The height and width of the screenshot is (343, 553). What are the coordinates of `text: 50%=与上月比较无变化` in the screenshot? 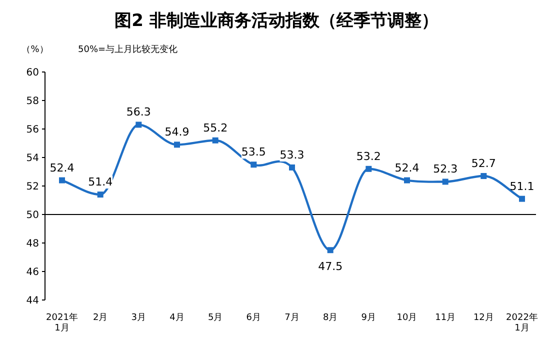 It's located at (128, 49).